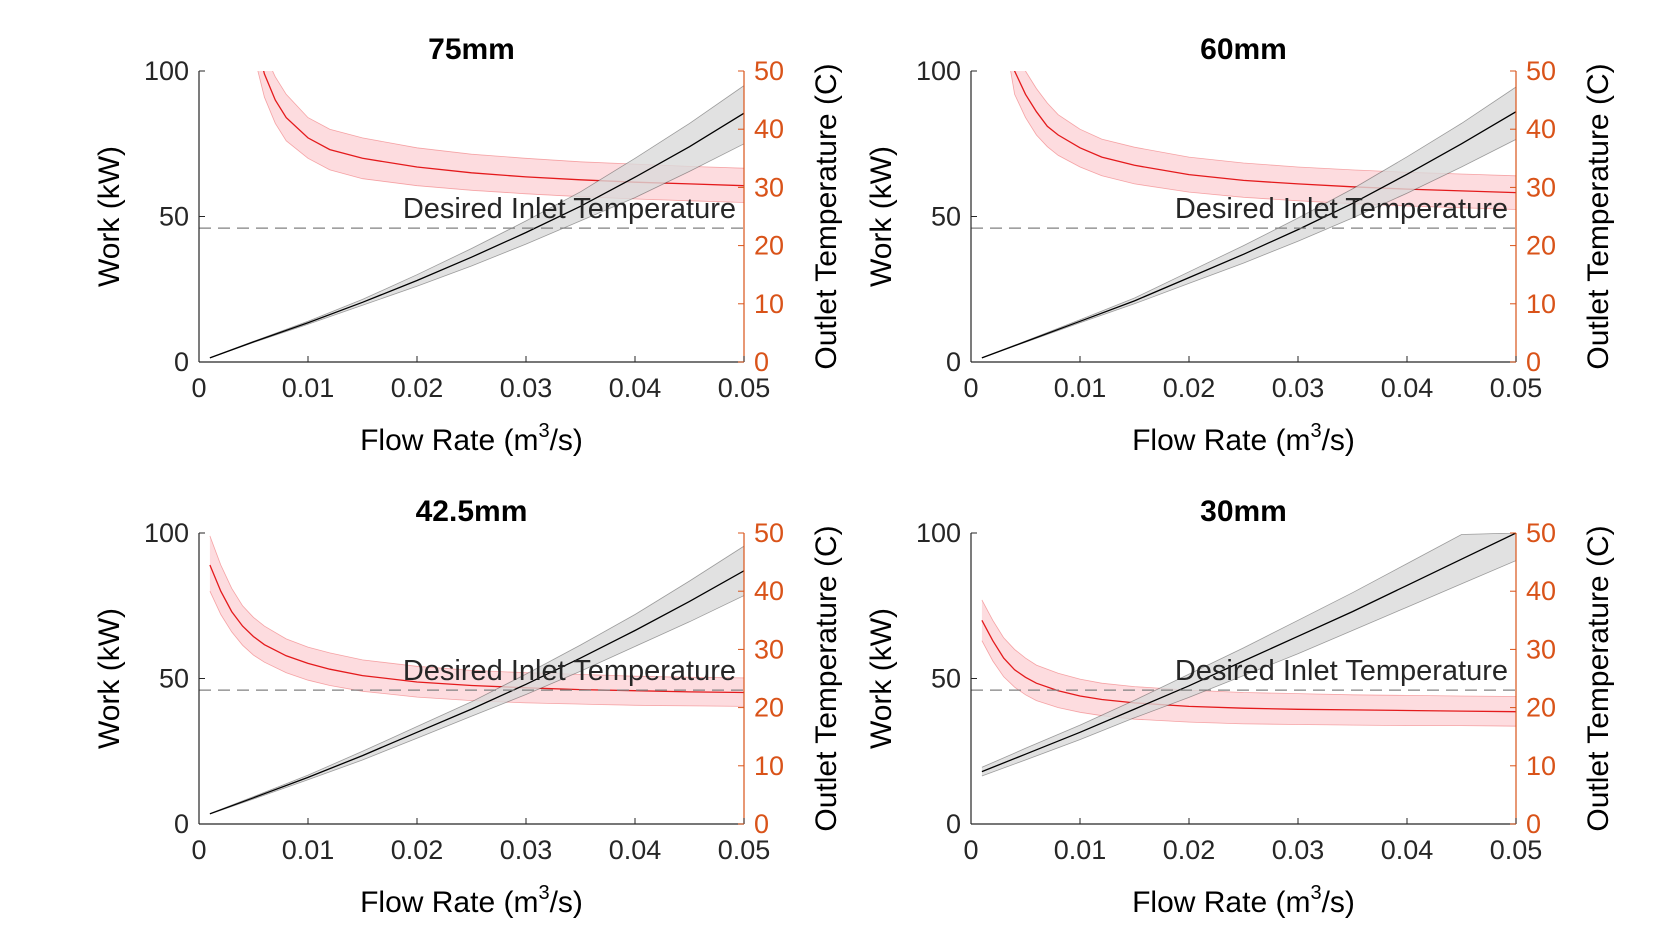  What do you see at coordinates (1243, 511) in the screenshot?
I see `chart-title: 30mm` at bounding box center [1243, 511].